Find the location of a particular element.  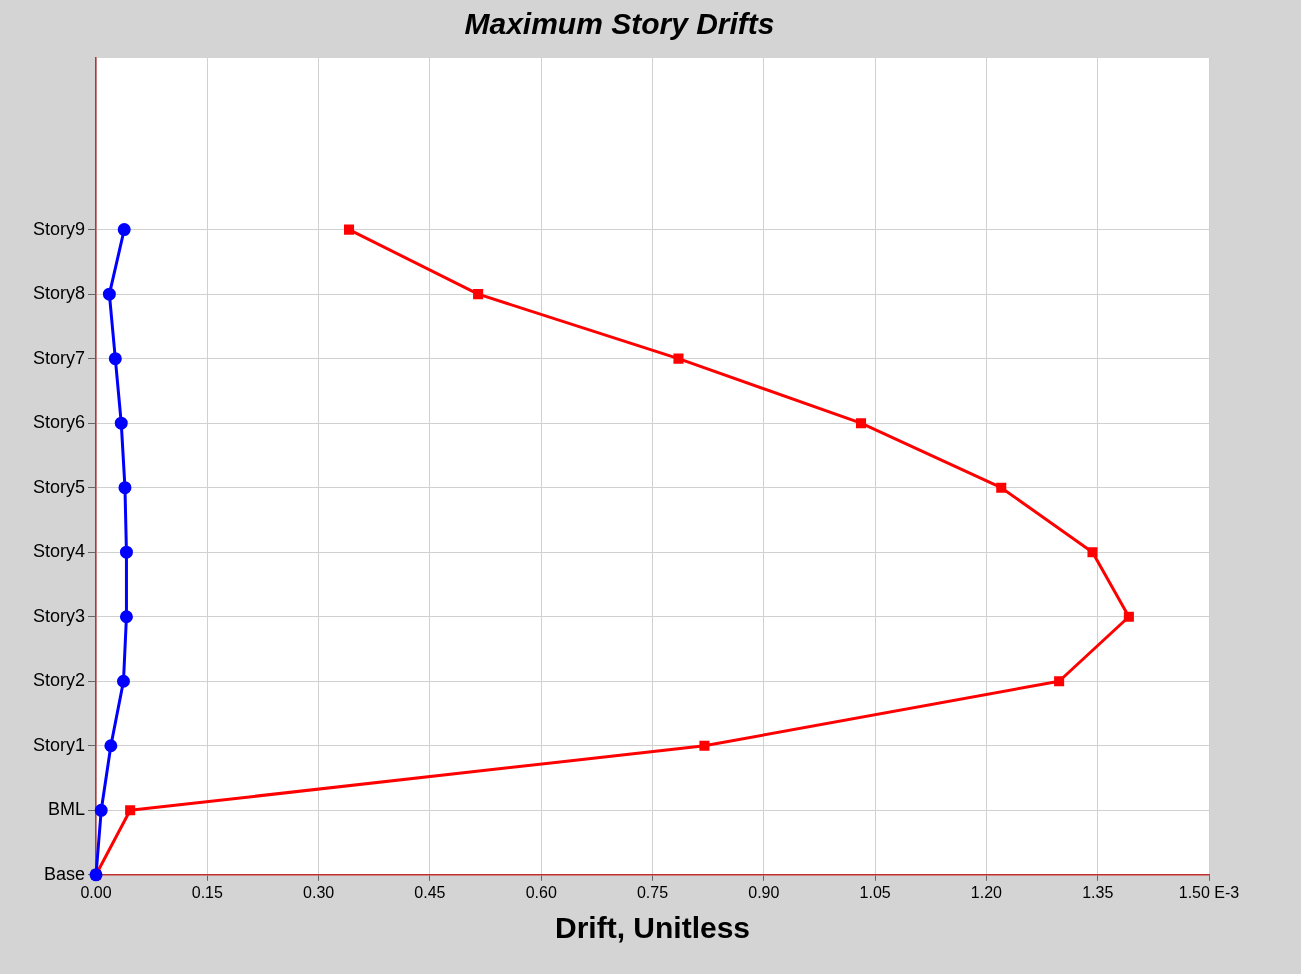

y-tick-label: Story5 is located at coordinates (59, 486).